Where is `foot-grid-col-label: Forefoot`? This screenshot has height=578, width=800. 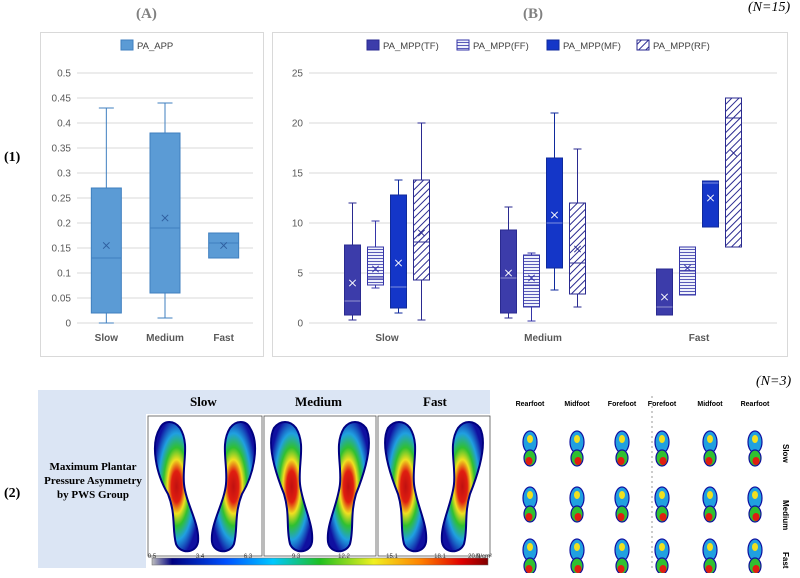 foot-grid-col-label: Forefoot is located at coordinates (622, 404).